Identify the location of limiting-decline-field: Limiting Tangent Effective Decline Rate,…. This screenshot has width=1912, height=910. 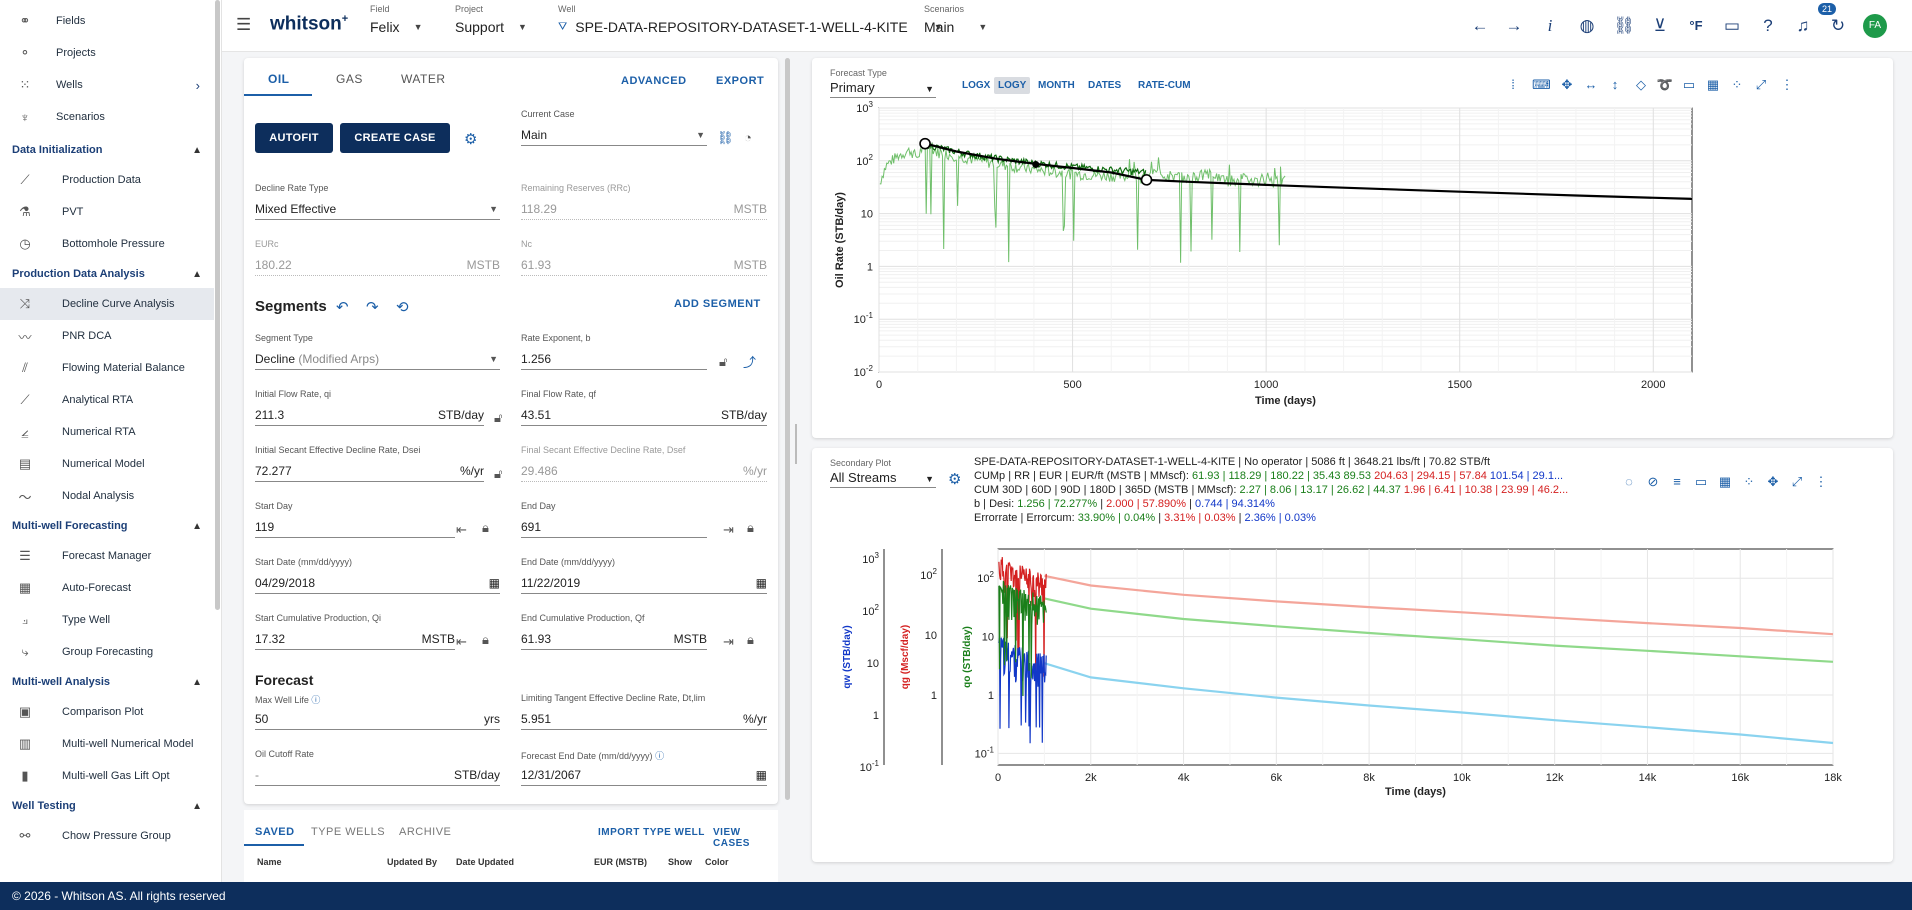
(644, 711).